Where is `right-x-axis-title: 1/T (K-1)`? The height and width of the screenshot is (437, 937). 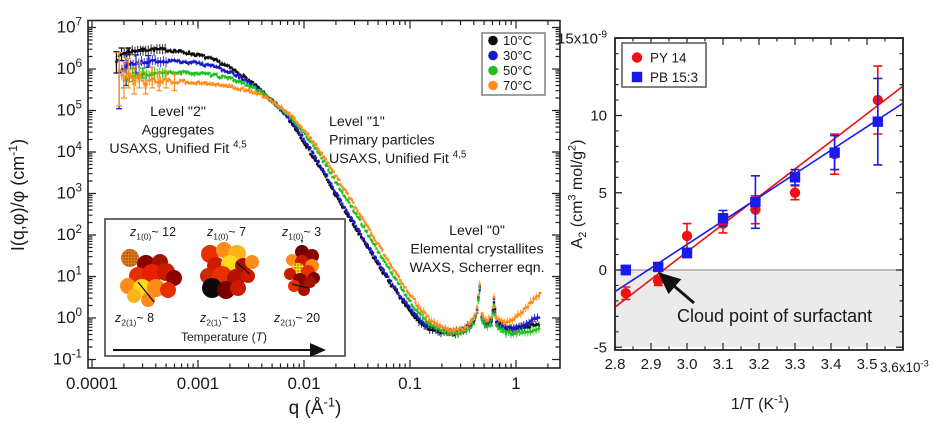
right-x-axis-title: 1/T (K-1) is located at coordinates (760, 403).